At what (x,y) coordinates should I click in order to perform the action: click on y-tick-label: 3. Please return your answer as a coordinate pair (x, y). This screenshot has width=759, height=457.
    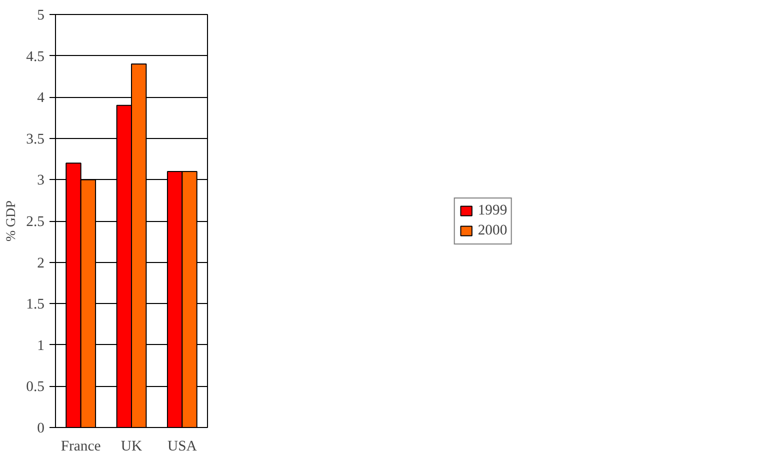
    Looking at the image, I should click on (40, 180).